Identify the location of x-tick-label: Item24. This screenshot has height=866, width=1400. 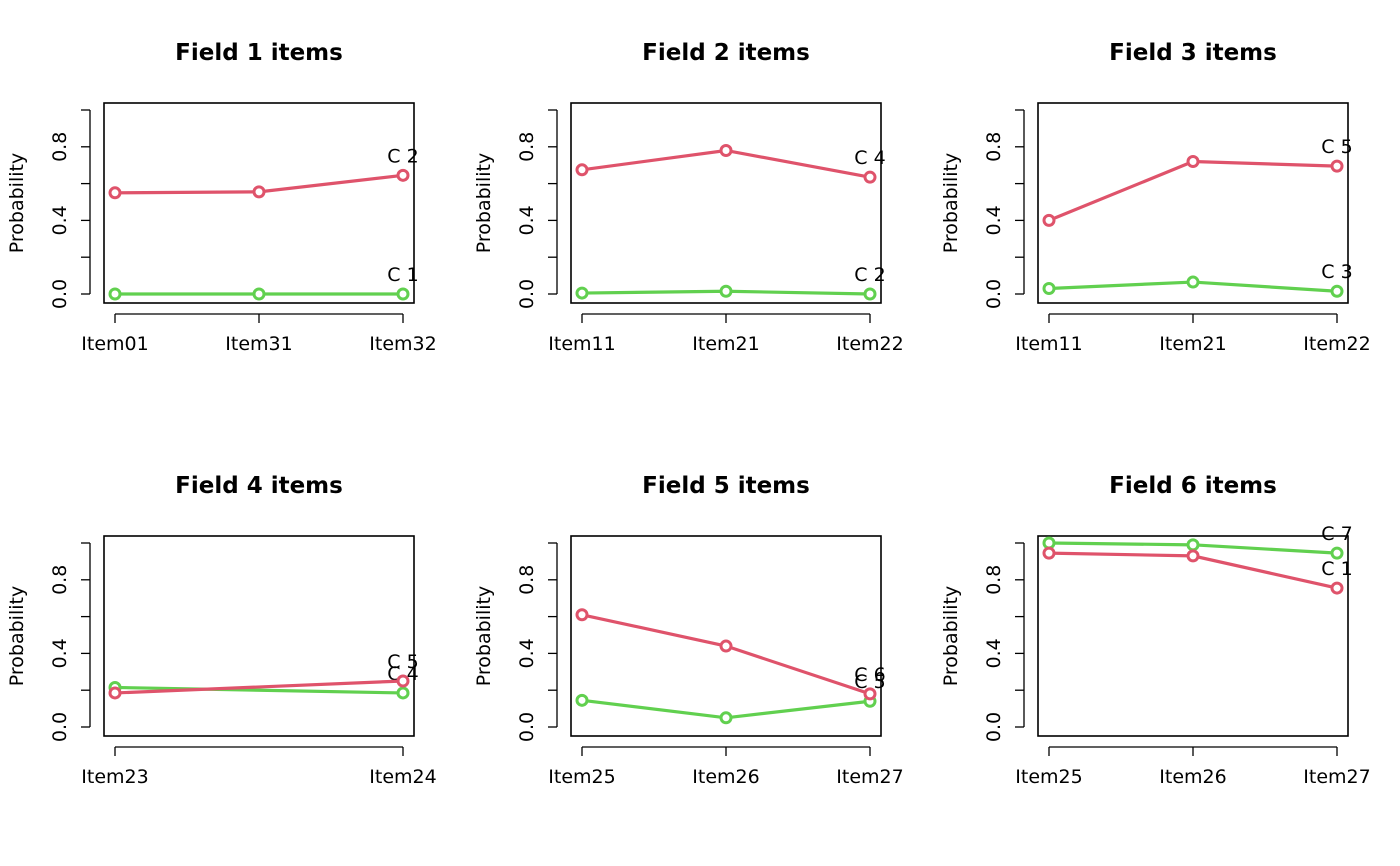
(402, 777).